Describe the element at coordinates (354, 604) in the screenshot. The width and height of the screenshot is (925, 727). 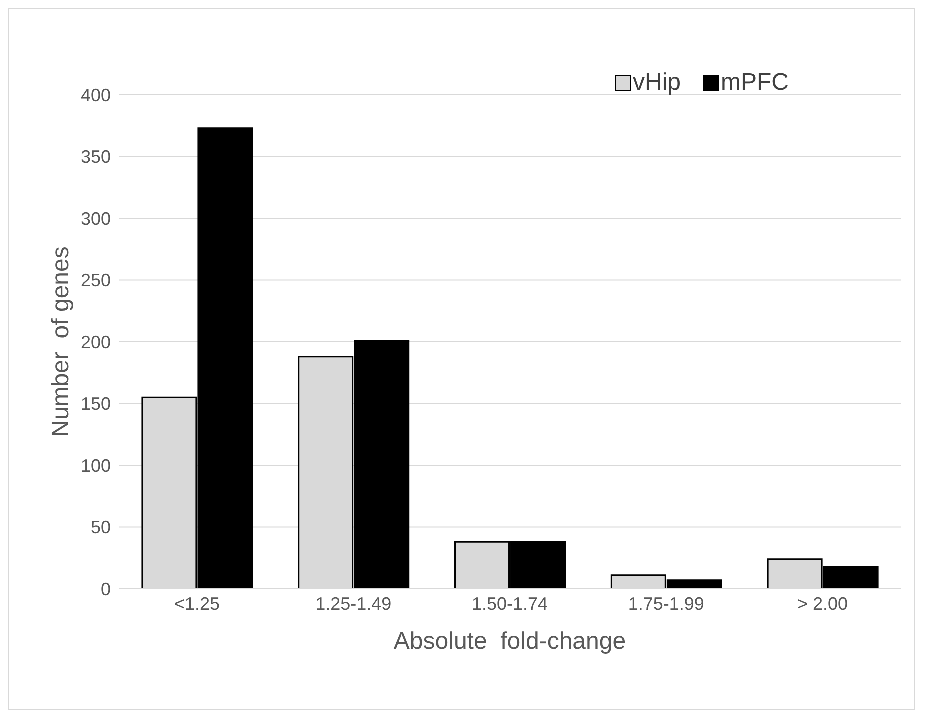
I see `x-tick-label: 1.25-1.49` at that location.